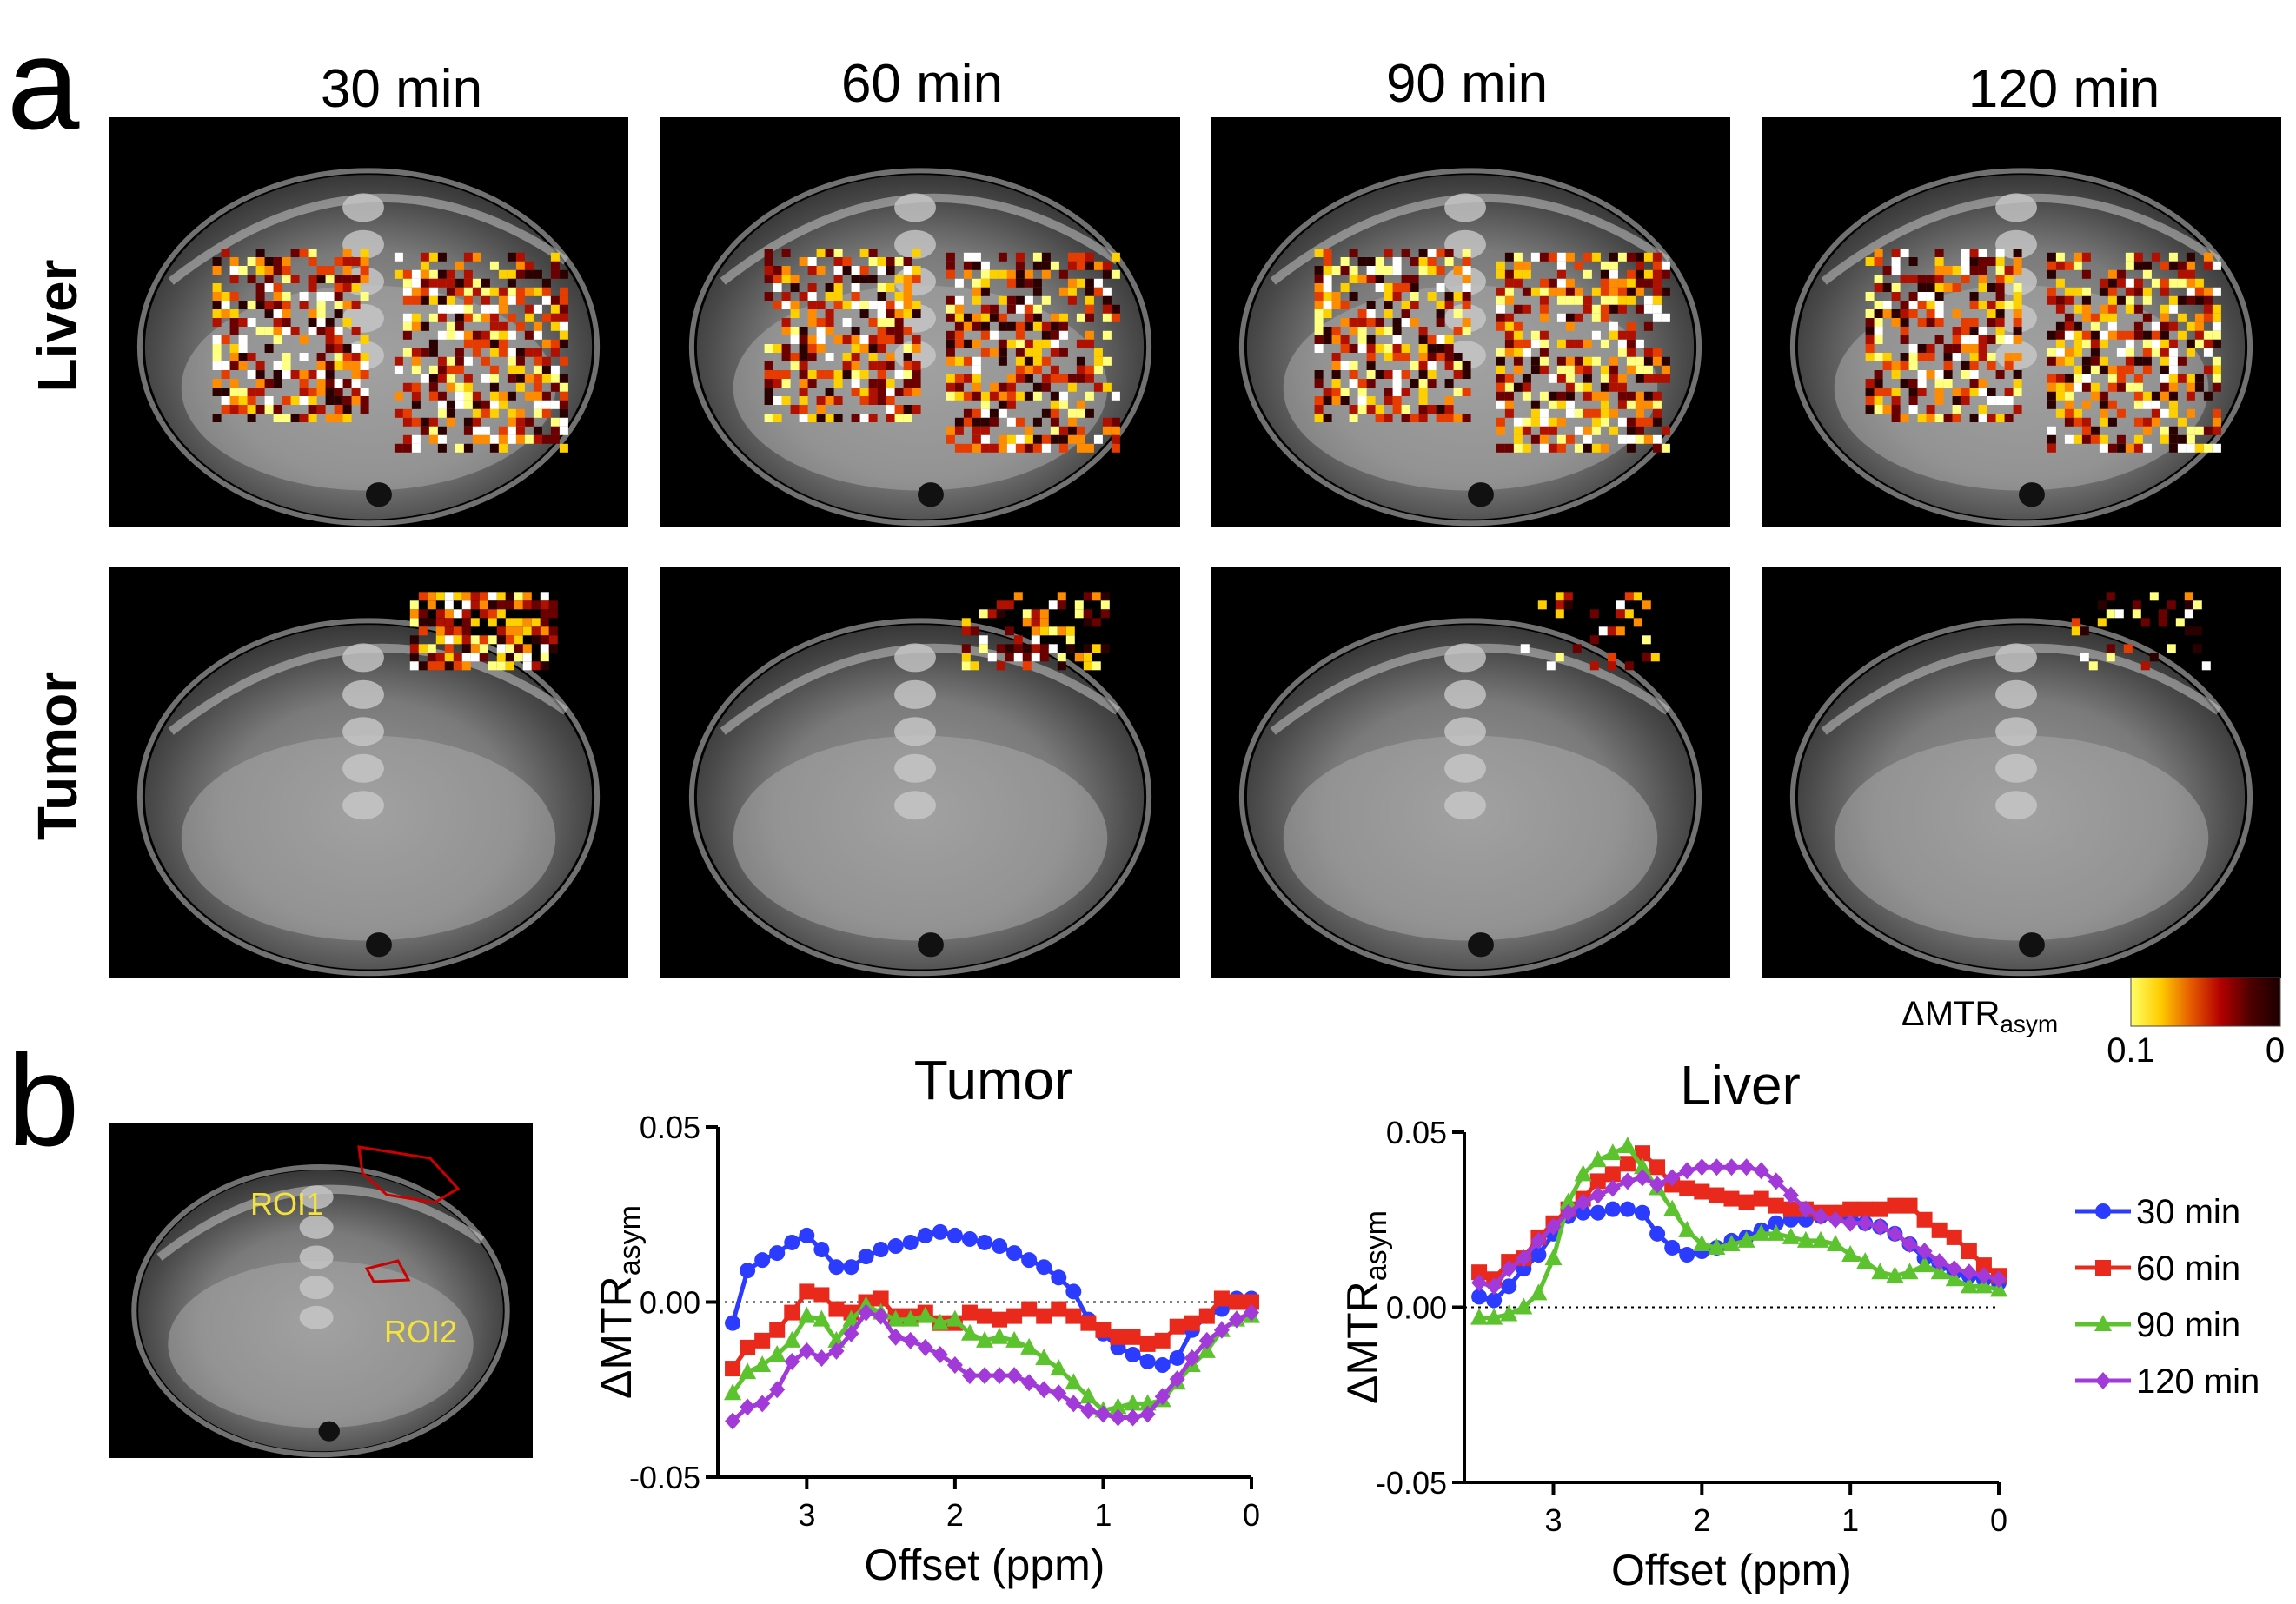 The image size is (2296, 1604). I want to click on roi1-label: ROI1, so click(286, 1204).